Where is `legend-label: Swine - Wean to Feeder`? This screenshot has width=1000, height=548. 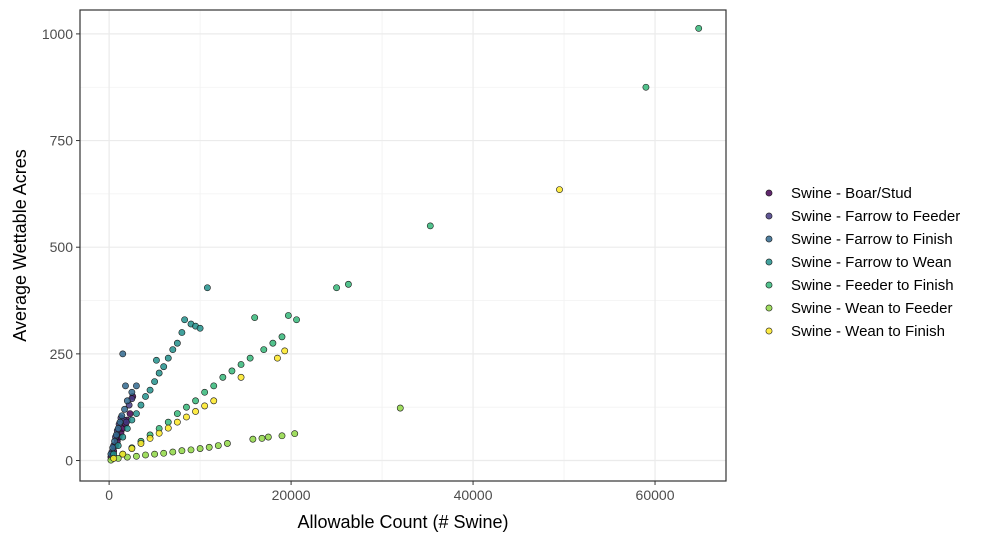
legend-label: Swine - Wean to Feeder is located at coordinates (871, 308).